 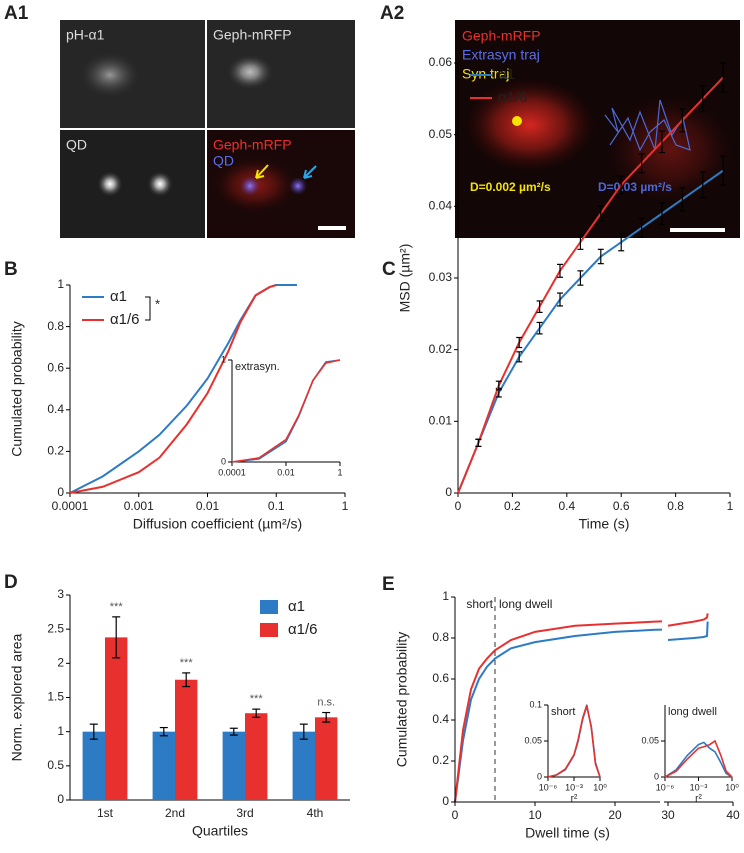 What do you see at coordinates (11, 269) in the screenshot?
I see `panel-label: B` at bounding box center [11, 269].